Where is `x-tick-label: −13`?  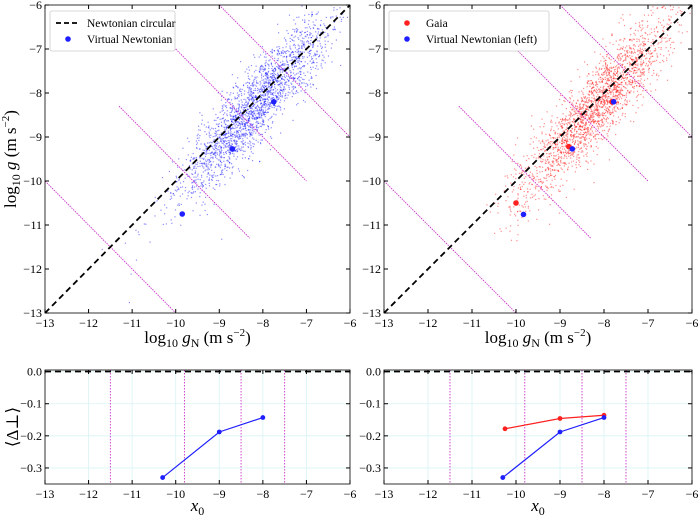
x-tick-label: −13 is located at coordinates (45, 494).